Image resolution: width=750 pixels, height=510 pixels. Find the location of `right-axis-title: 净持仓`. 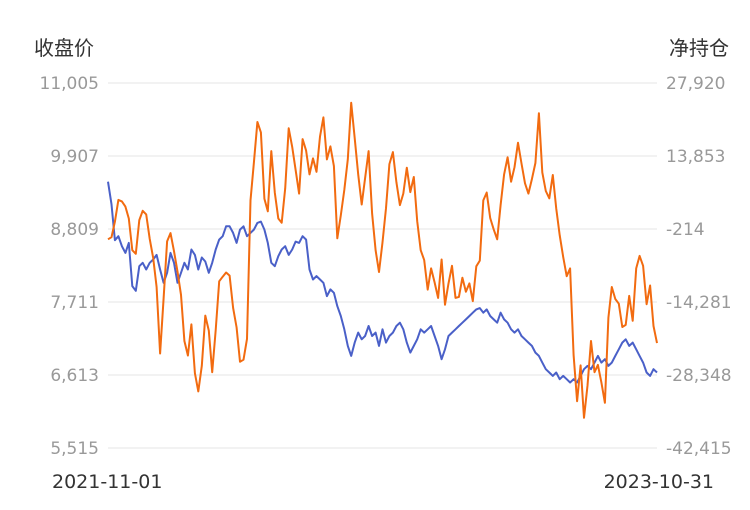

right-axis-title: 净持仓 is located at coordinates (699, 48).